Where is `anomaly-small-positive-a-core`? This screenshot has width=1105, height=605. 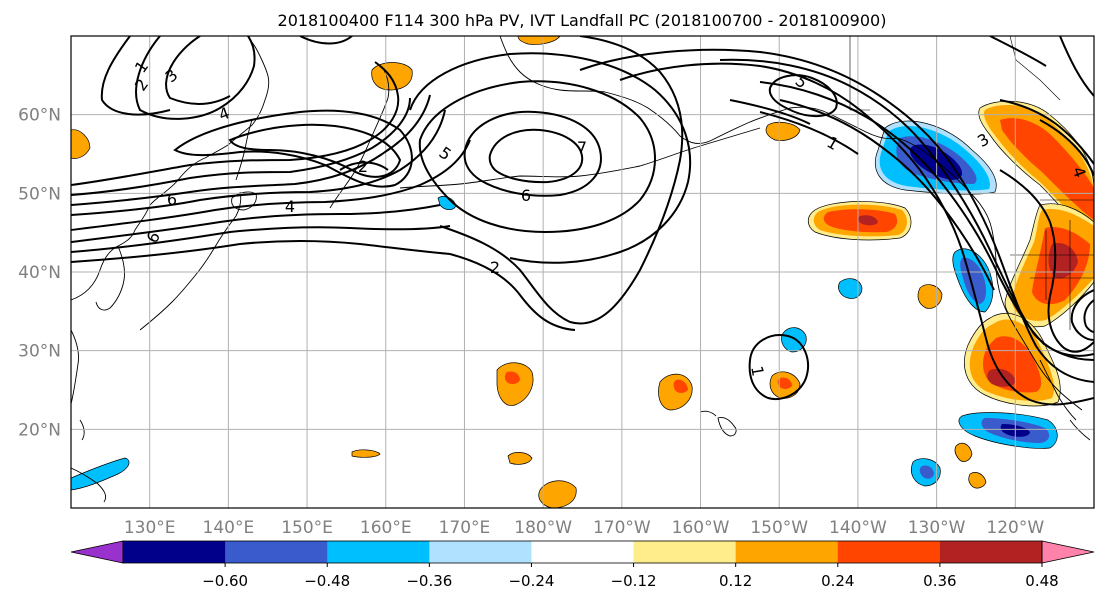
anomaly-small-positive-a-core is located at coordinates (512, 377).